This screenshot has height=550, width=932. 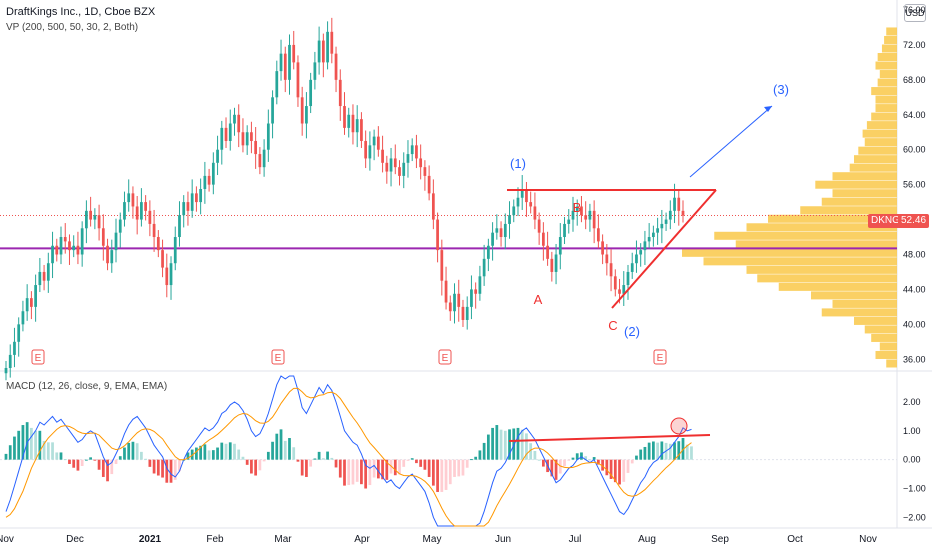 I want to click on currency-label: USD, so click(x=915, y=13).